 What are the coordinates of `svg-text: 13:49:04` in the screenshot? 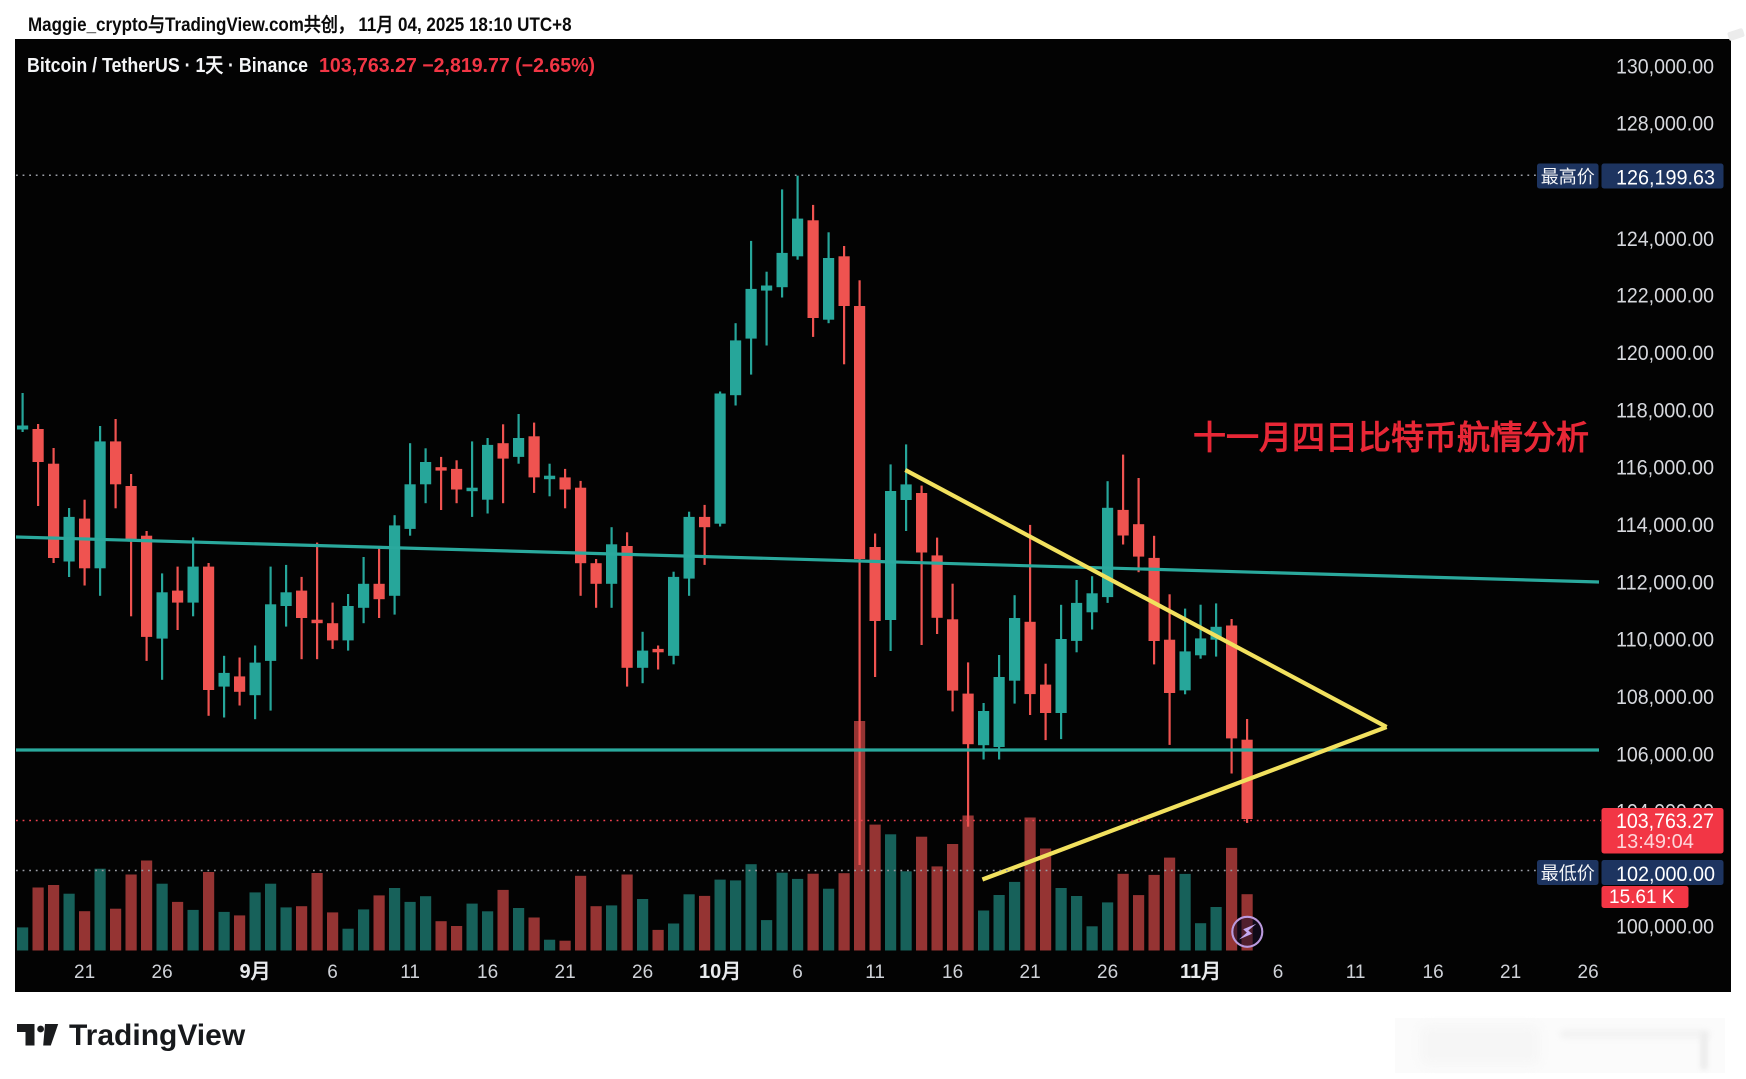 It's located at (1655, 842).